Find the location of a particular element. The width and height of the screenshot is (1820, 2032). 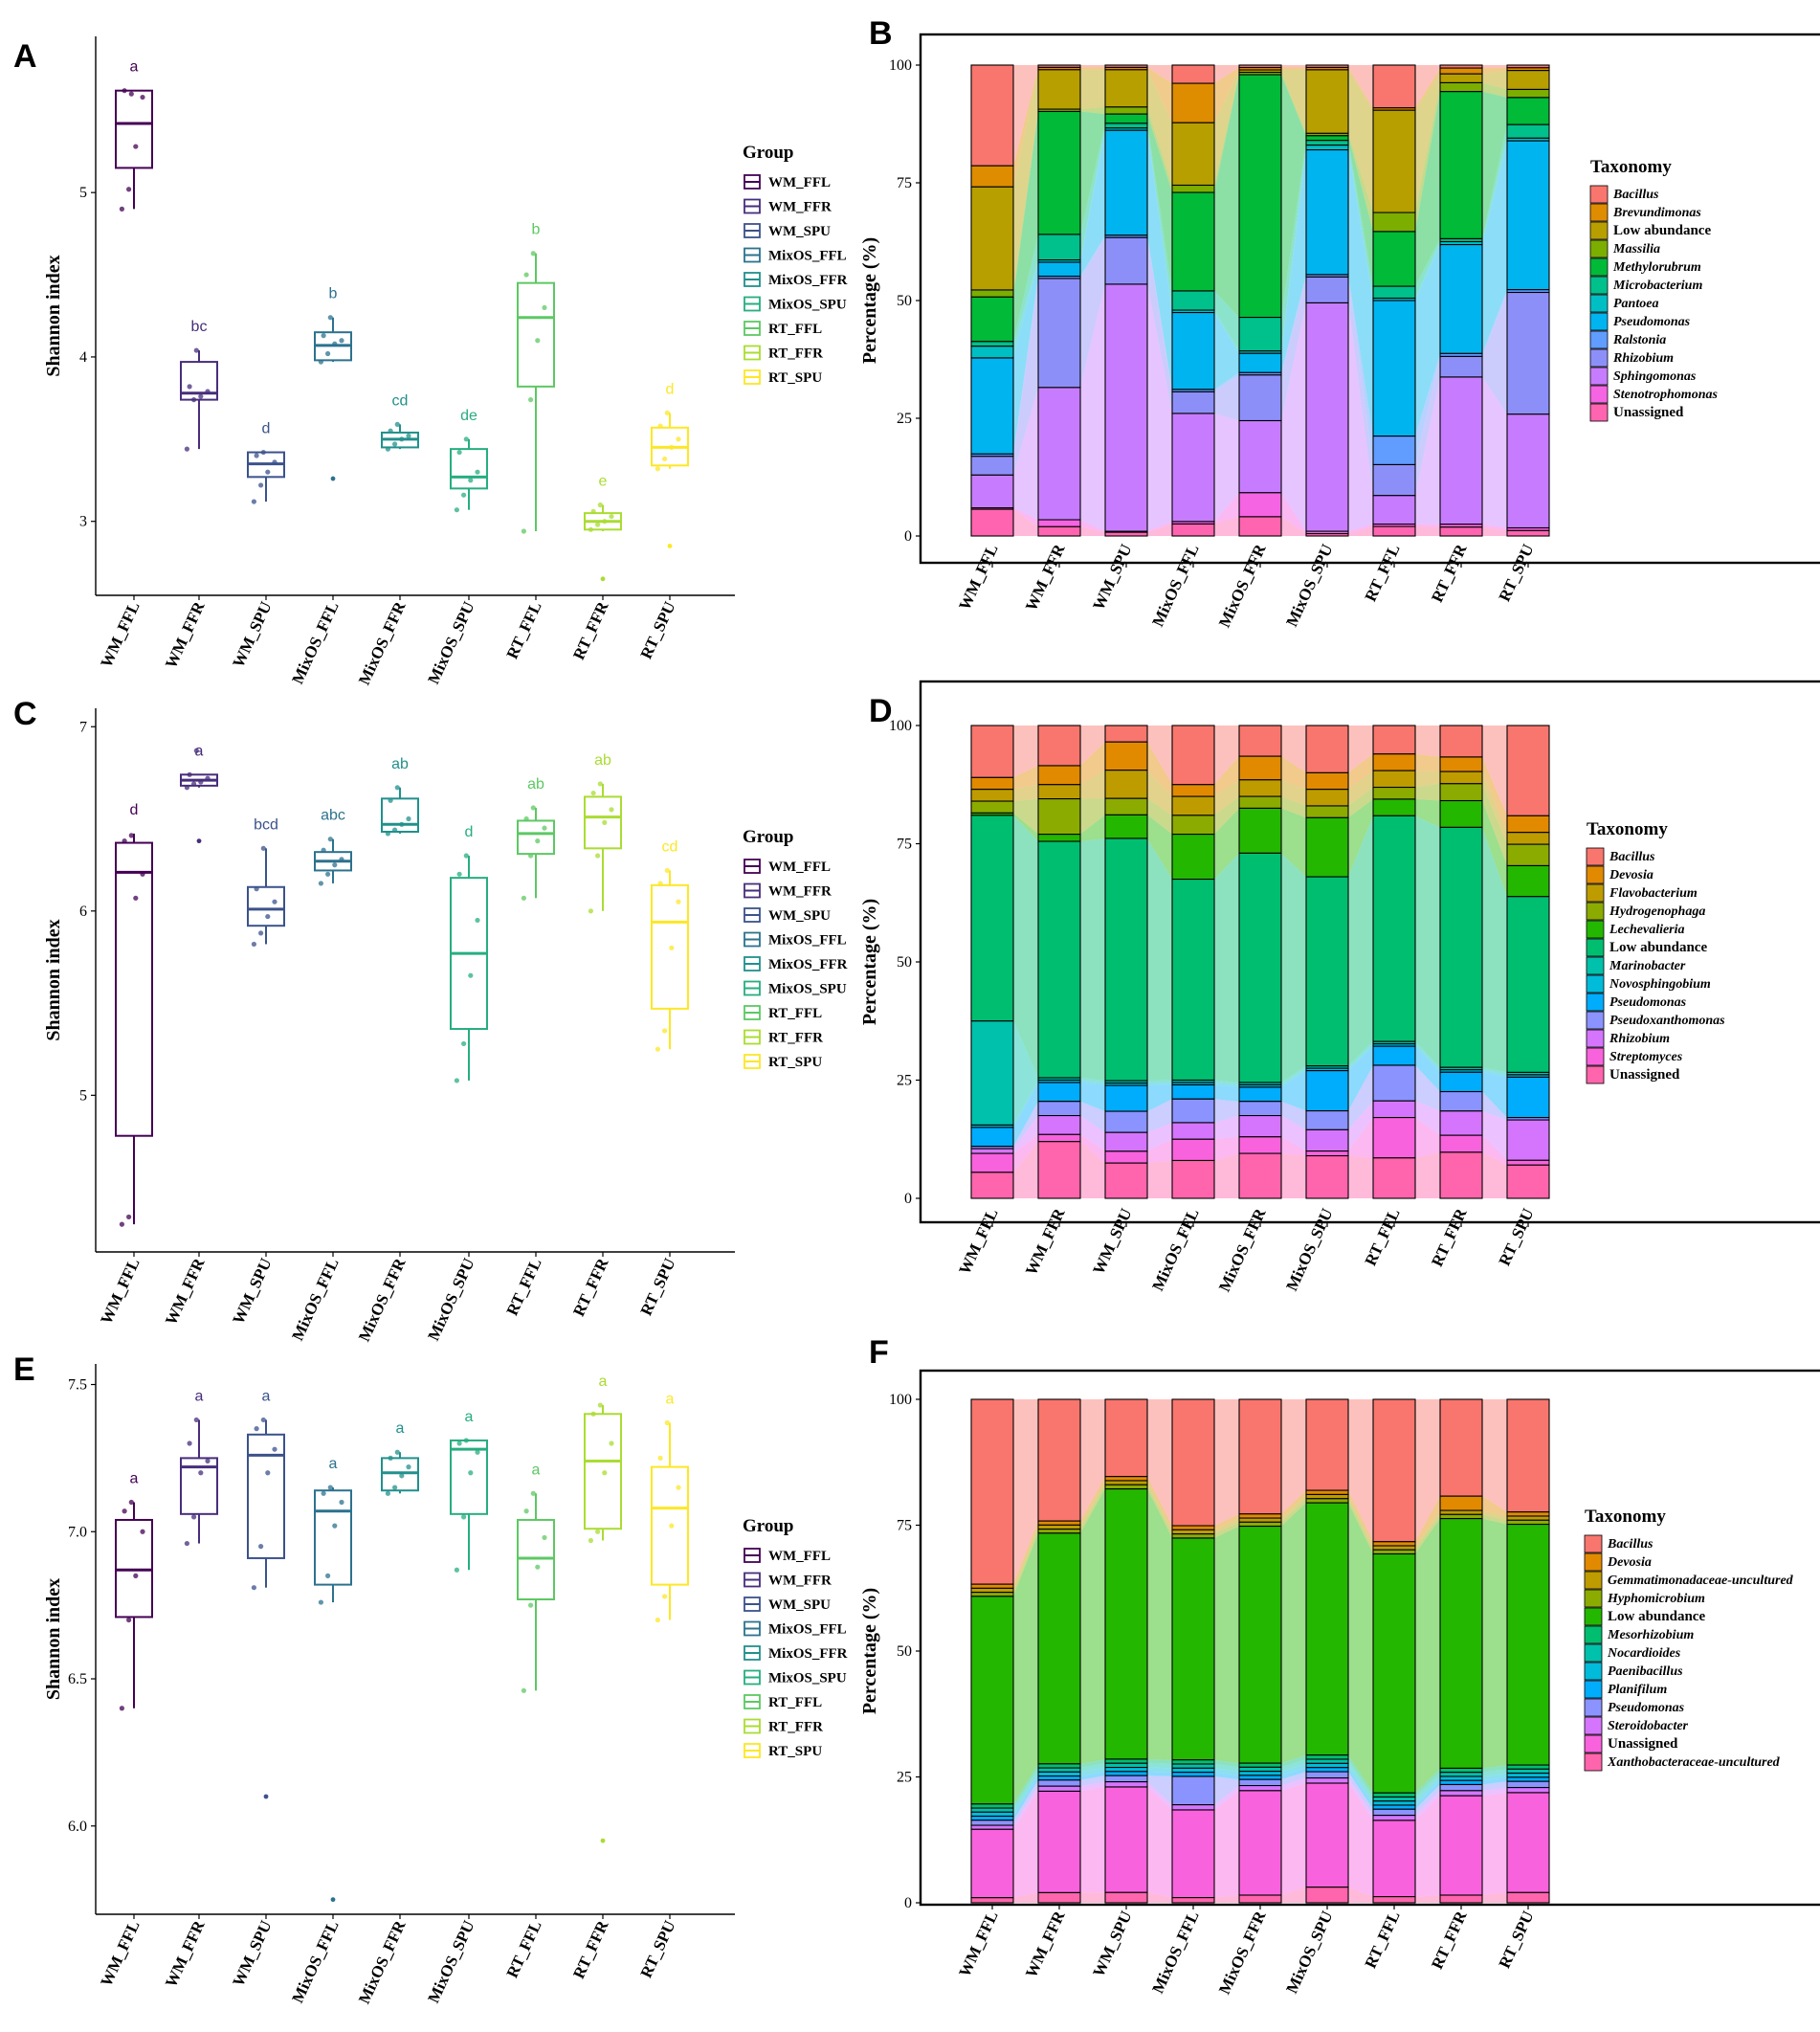

box-WM_FFL: d WM_FFL is located at coordinates (125, 1064).